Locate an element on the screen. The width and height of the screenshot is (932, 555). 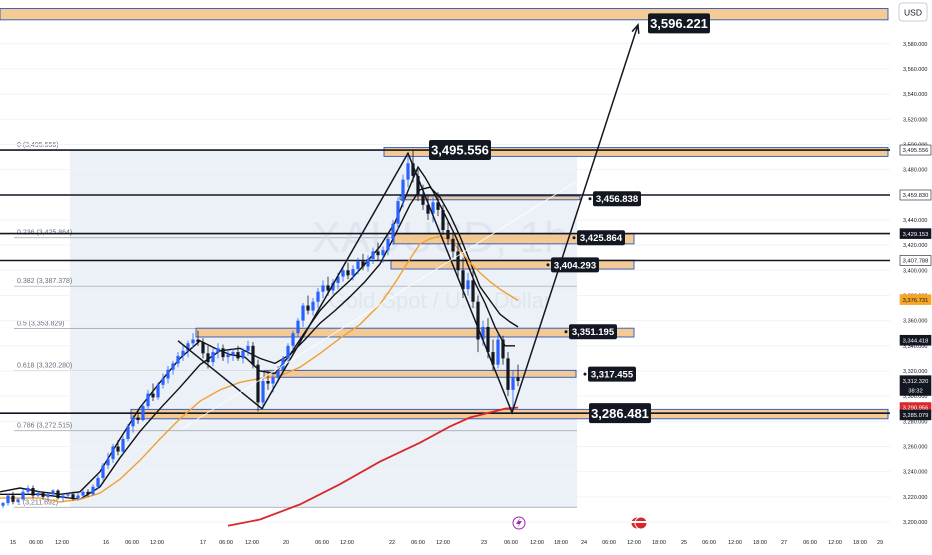
time-tick-label: 25 is located at coordinates (684, 543).